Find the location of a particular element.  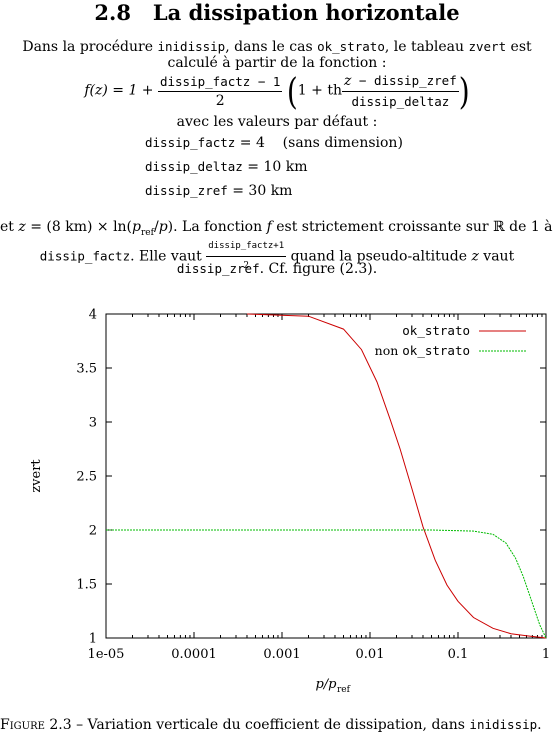

y-tick-label: 3.5 is located at coordinates (86, 369).